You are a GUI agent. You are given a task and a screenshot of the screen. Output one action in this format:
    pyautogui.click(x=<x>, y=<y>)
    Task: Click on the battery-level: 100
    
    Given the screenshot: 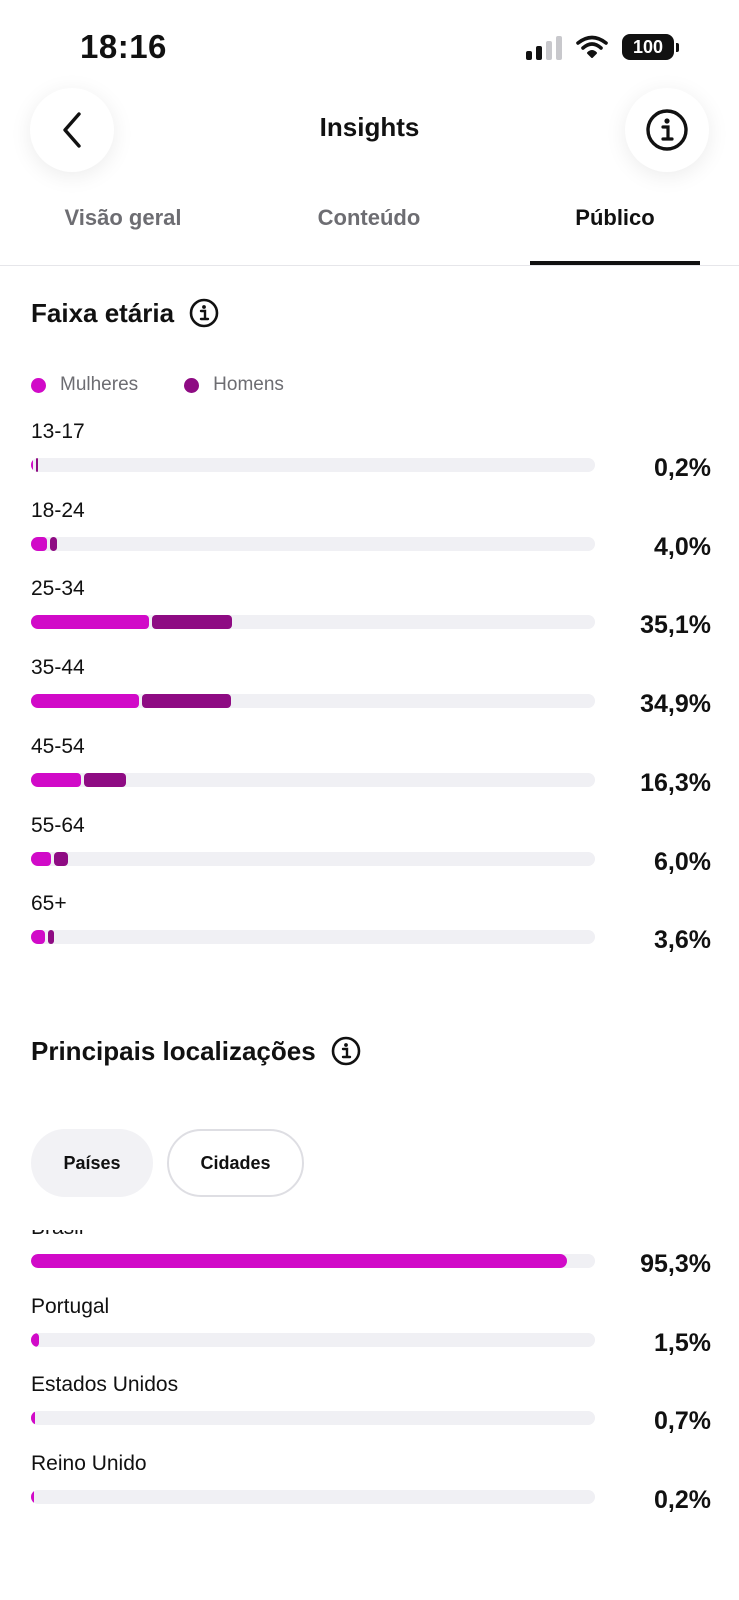 What is the action you would take?
    pyautogui.click(x=648, y=47)
    